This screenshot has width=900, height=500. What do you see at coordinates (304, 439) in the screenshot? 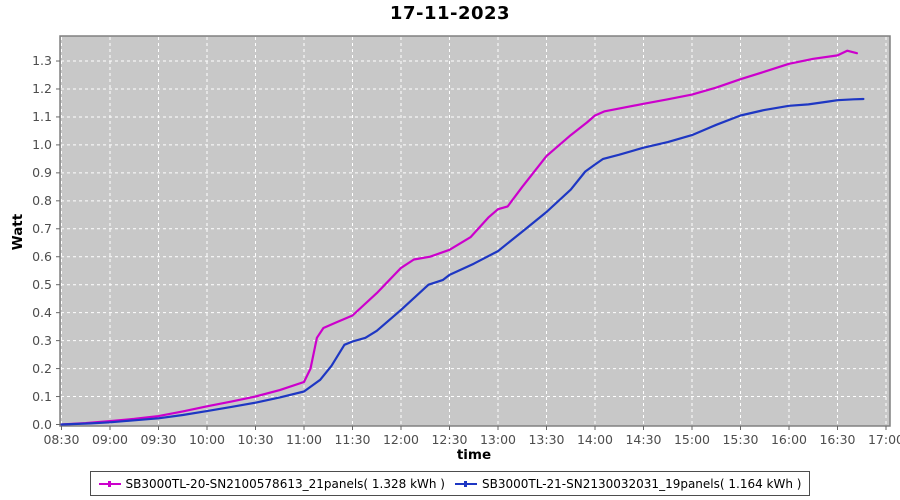
I see `x-tick-label: 11:00` at bounding box center [304, 439].